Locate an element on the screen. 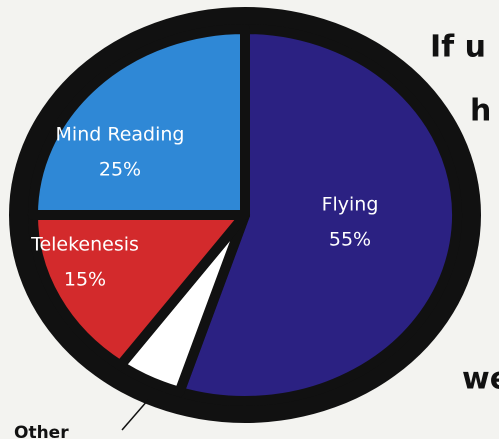 Image resolution: width=499 pixels, height=439 pixels. slice-value-label: 15% is located at coordinates (85, 280).